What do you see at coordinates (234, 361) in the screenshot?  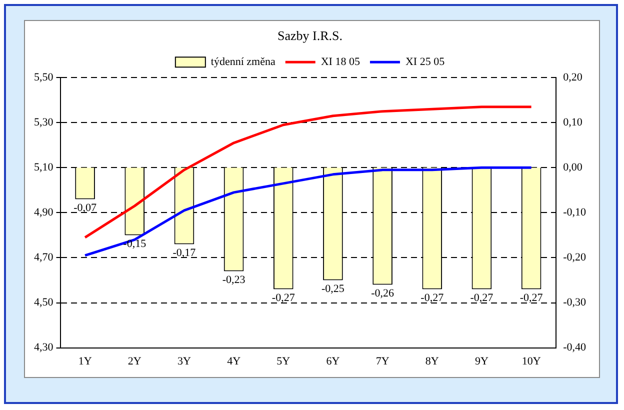 I see `x-tick-label: 4Y` at bounding box center [234, 361].